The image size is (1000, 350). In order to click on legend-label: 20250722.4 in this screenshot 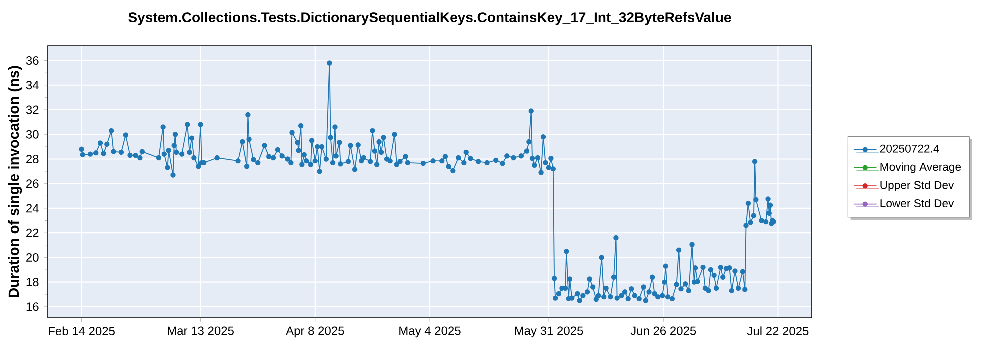, I will do `click(910, 148)`.